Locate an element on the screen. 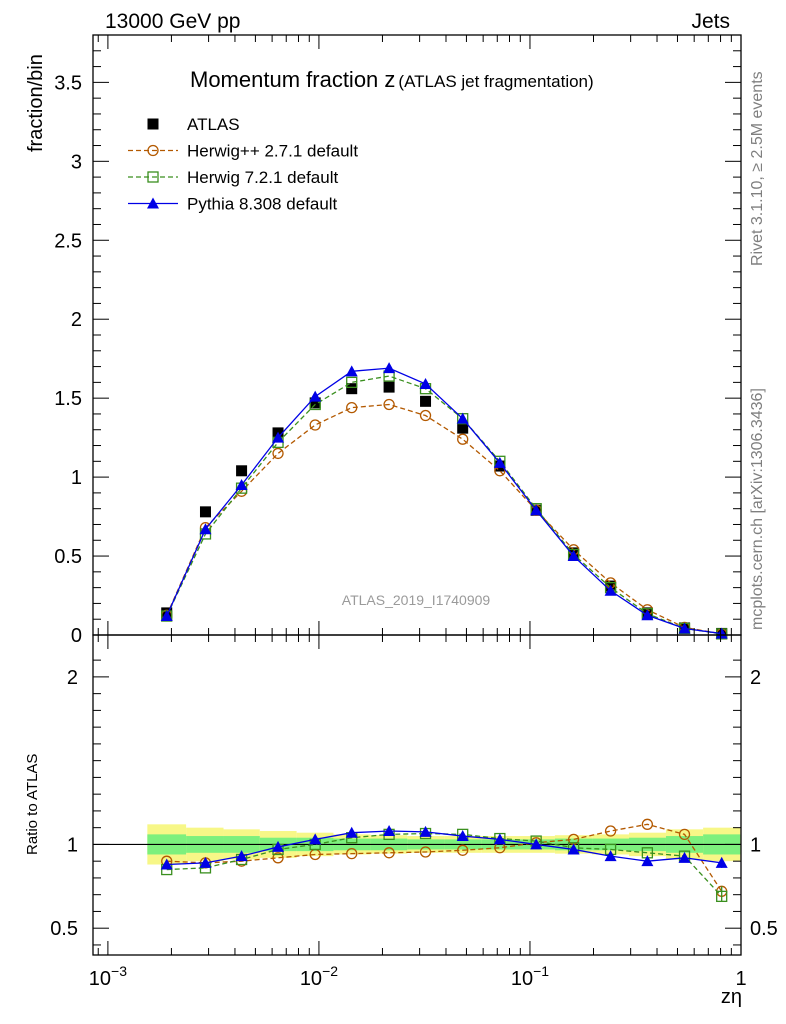  x-tick-label: 10⁻¹ is located at coordinates (530, 976).